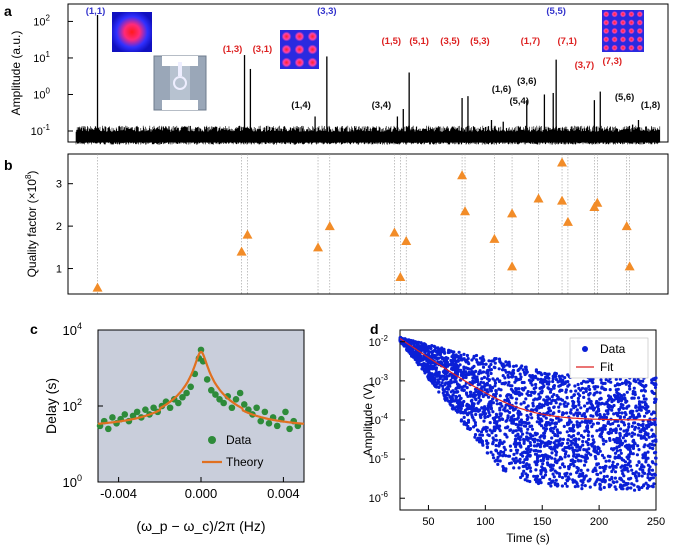 This screenshot has width=692, height=549. What do you see at coordinates (374, 329) in the screenshot?
I see `panel-label-d: d` at bounding box center [374, 329].